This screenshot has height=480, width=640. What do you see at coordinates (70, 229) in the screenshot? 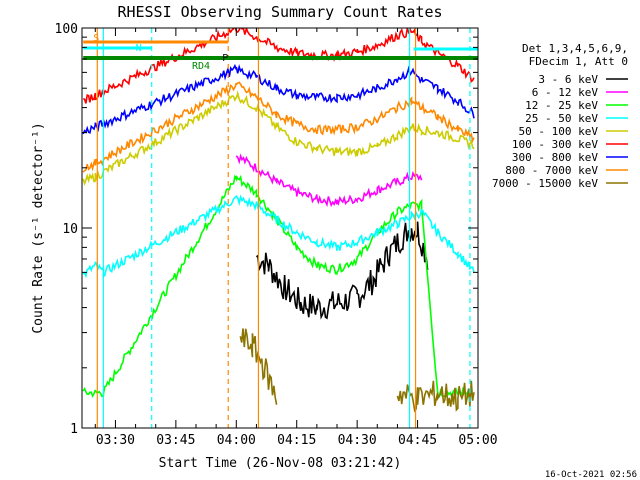
I see `y-tick-label: 10` at bounding box center [70, 229].